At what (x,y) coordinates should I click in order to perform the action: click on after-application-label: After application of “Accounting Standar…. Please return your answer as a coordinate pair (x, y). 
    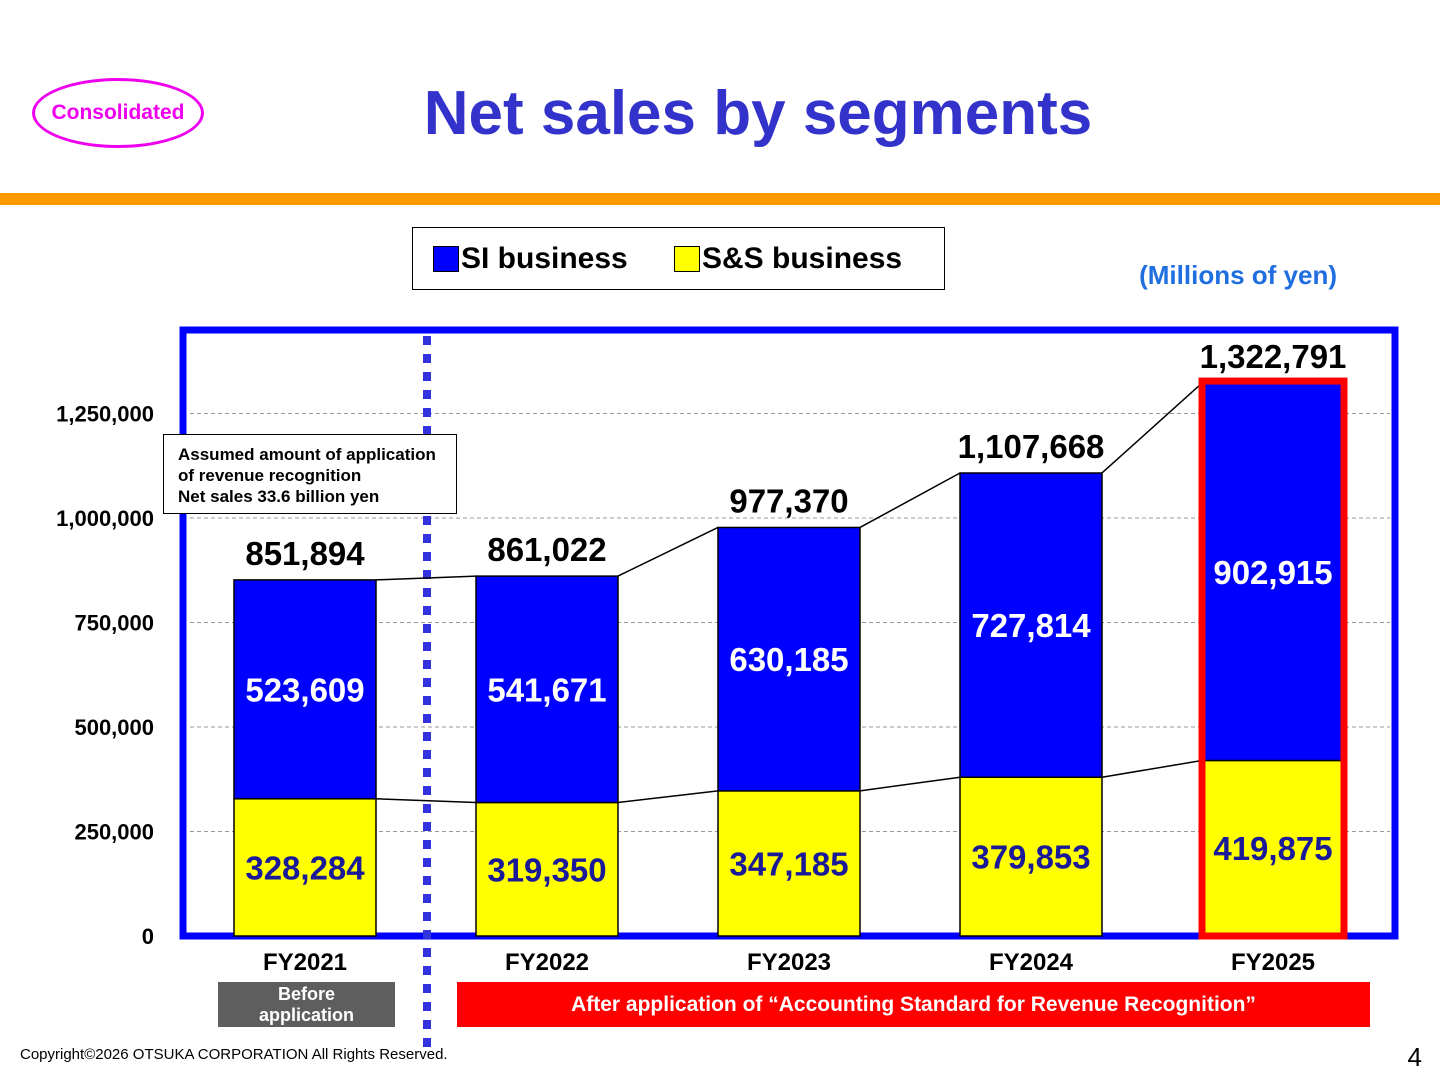
    Looking at the image, I should click on (913, 1004).